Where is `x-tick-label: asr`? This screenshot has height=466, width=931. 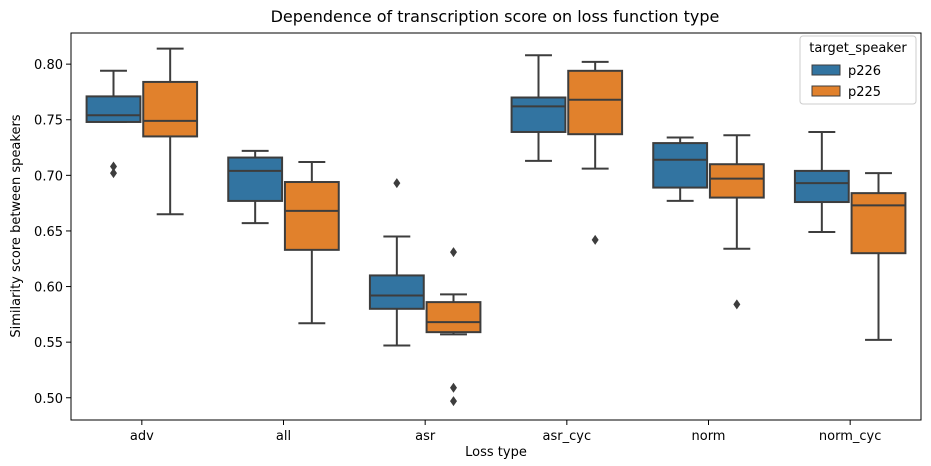 x-tick-label: asr is located at coordinates (425, 436).